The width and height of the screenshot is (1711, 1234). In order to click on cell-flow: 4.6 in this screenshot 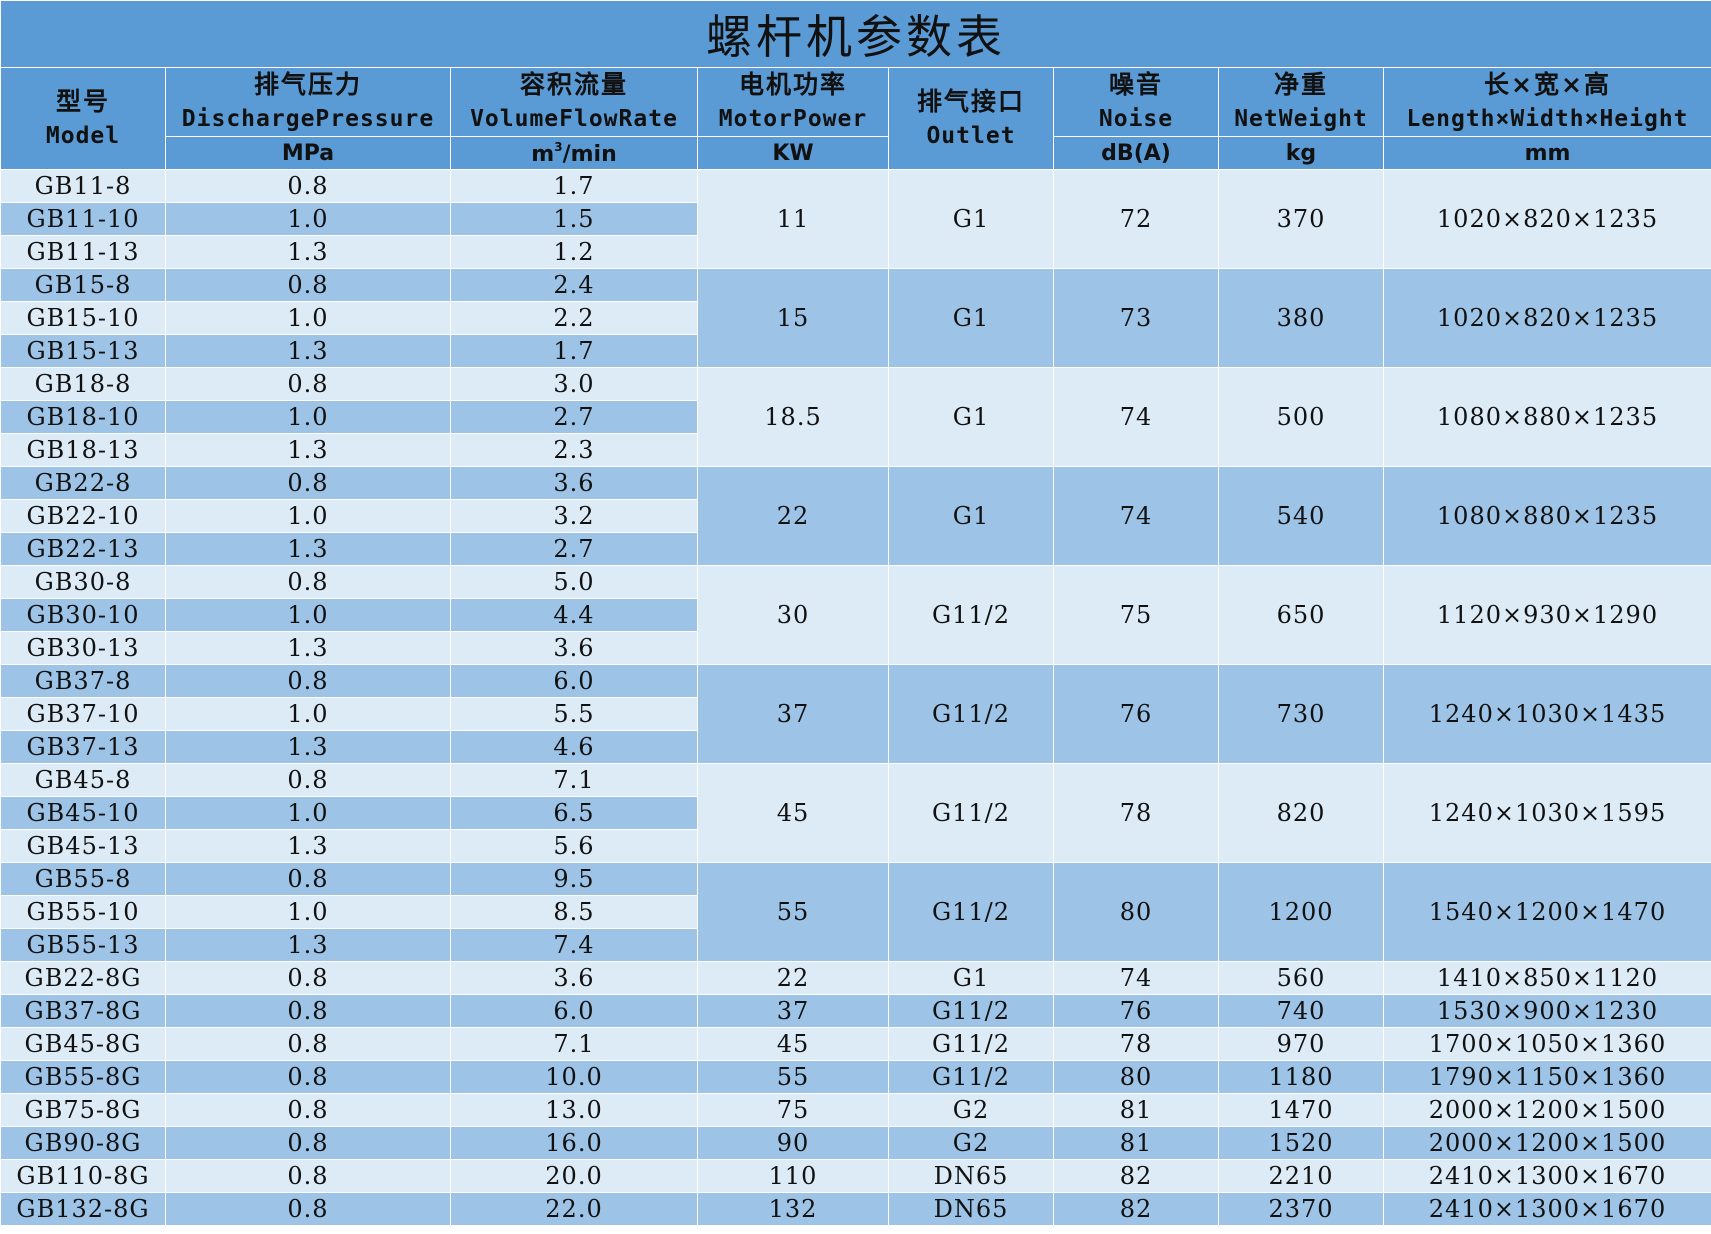, I will do `click(574, 747)`.